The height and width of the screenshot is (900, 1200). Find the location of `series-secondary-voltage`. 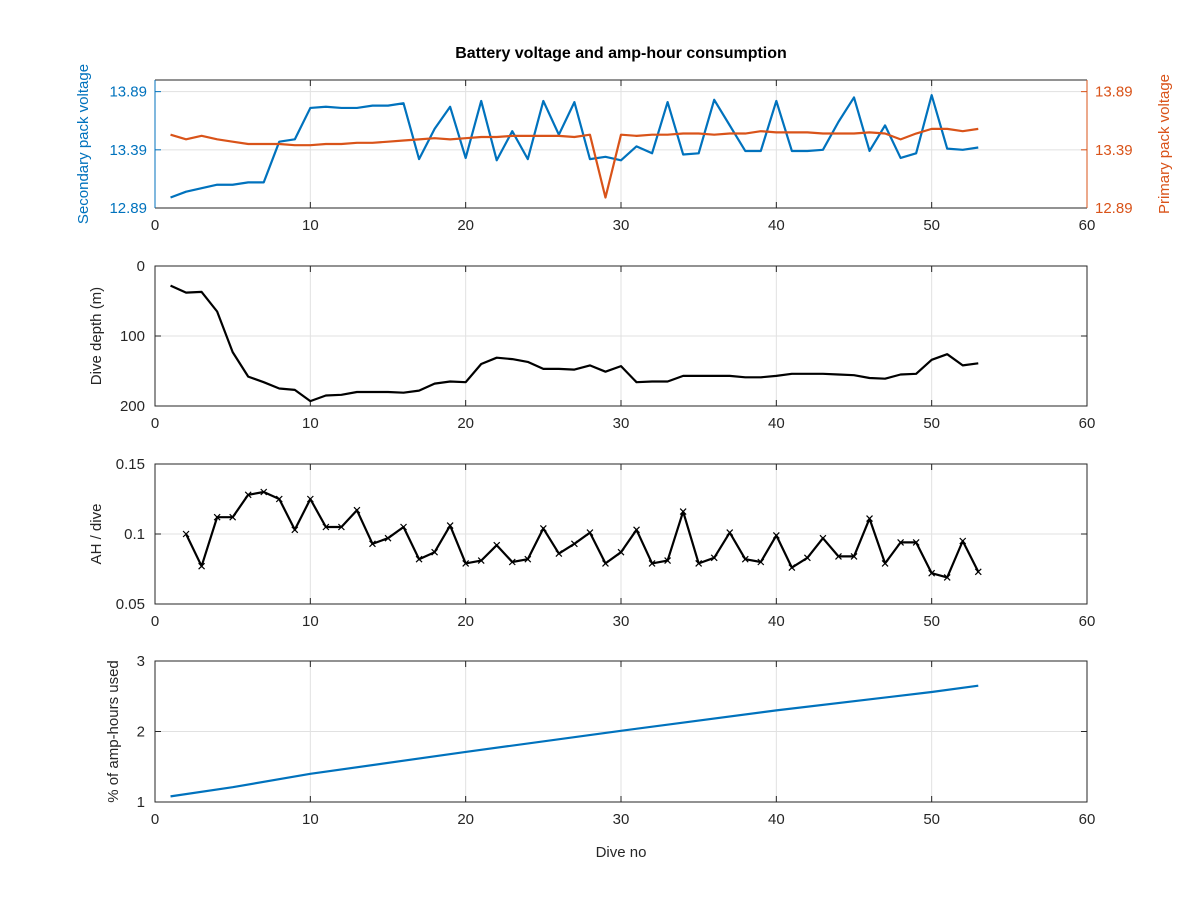

series-secondary-voltage is located at coordinates (574, 146).